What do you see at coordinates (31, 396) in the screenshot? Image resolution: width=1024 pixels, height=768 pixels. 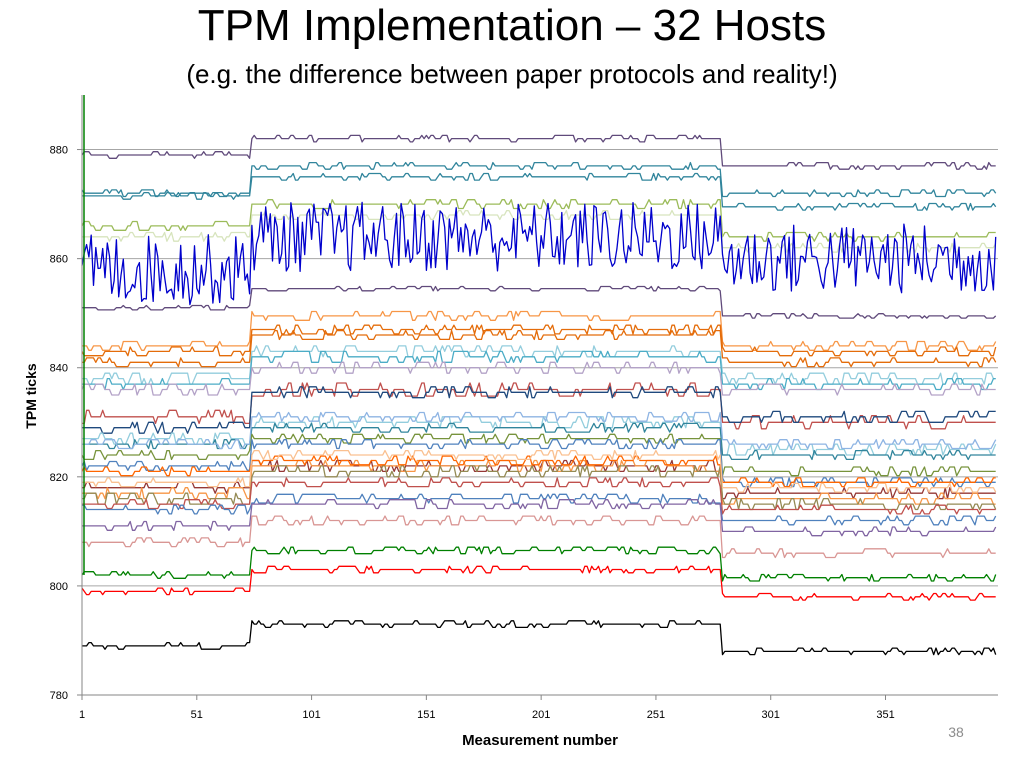 I see `y-axis-label: TPM ticks` at bounding box center [31, 396].